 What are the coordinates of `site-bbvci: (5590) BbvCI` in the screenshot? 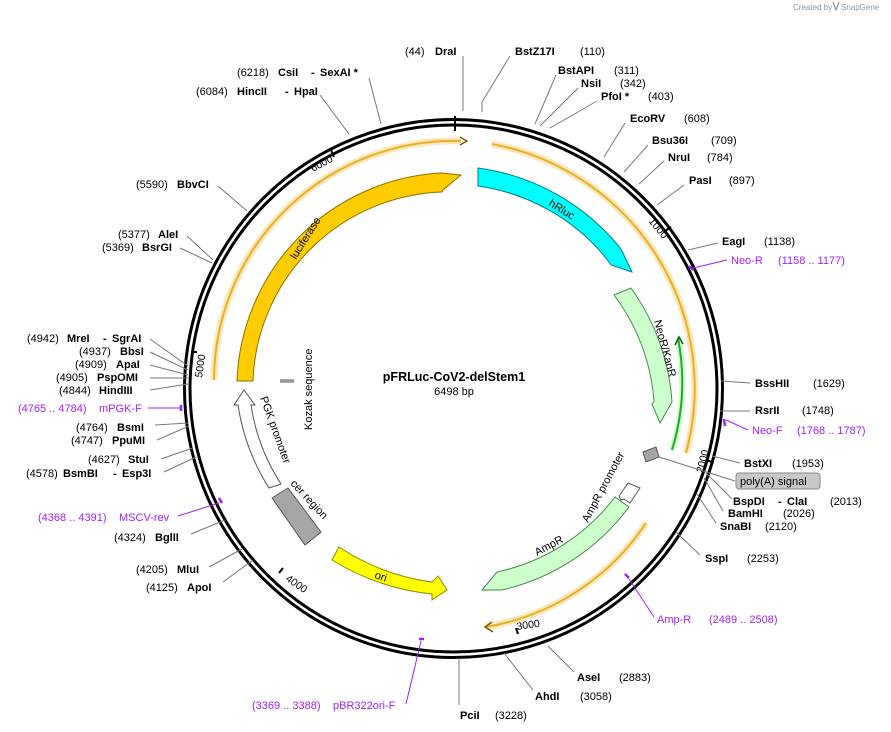 It's located at (192, 195).